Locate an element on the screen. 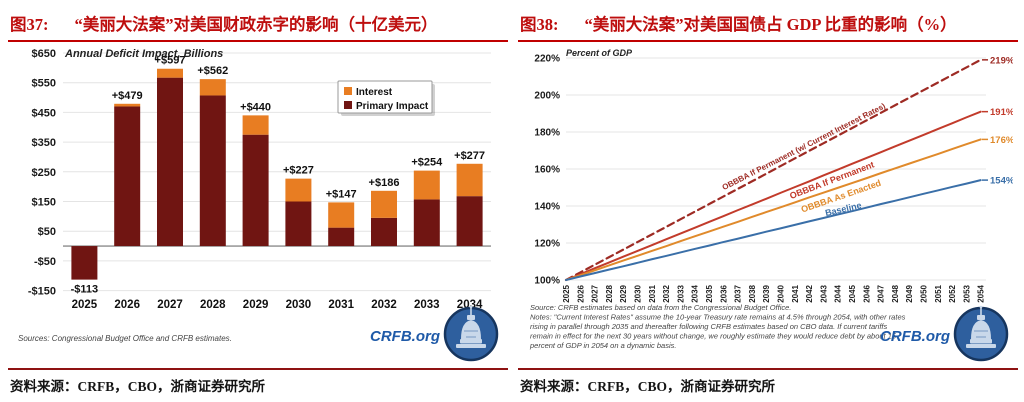 The height and width of the screenshot is (402, 1024). y-axis-tick-label: -$50 is located at coordinates (45, 262).